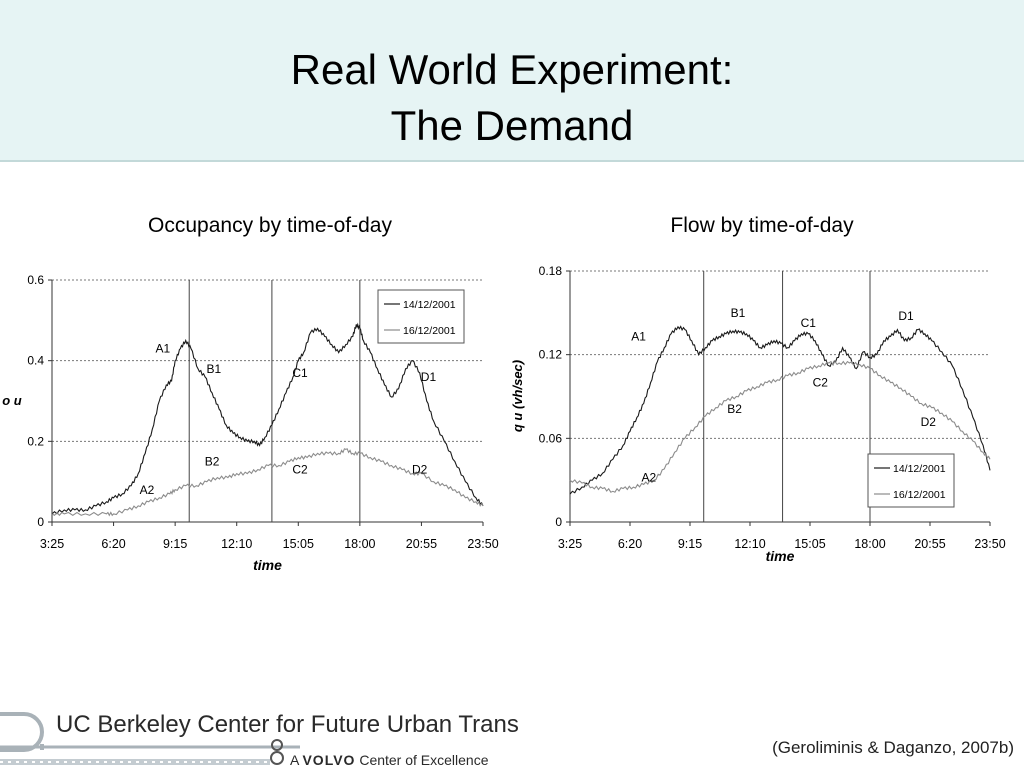 This screenshot has width=1024, height=768. What do you see at coordinates (35, 441) in the screenshot?
I see `y-tick-label: 0.2` at bounding box center [35, 441].